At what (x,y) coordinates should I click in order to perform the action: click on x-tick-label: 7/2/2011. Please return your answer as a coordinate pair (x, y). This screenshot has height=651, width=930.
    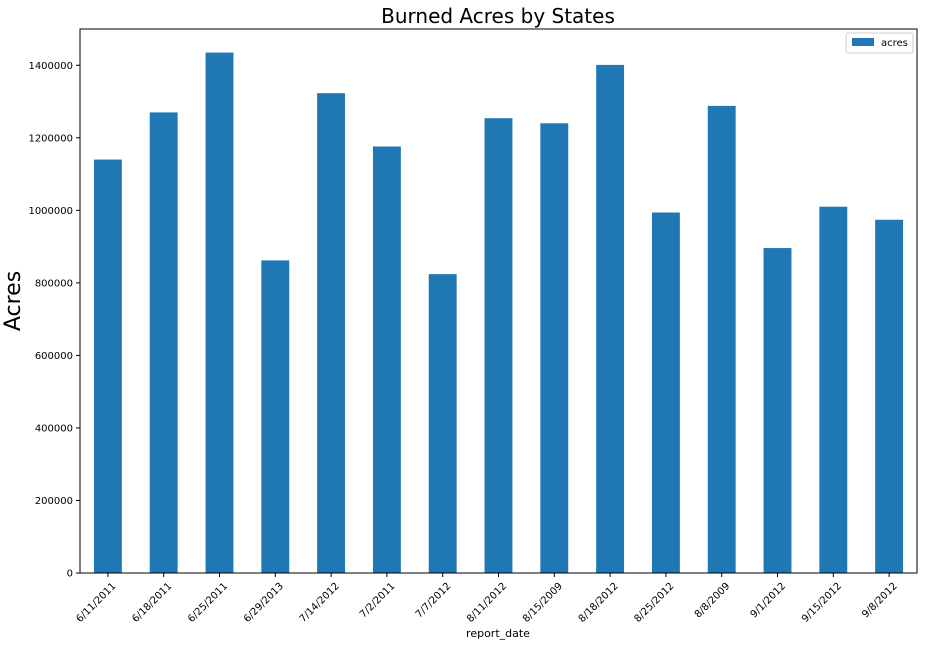
    Looking at the image, I should click on (378, 601).